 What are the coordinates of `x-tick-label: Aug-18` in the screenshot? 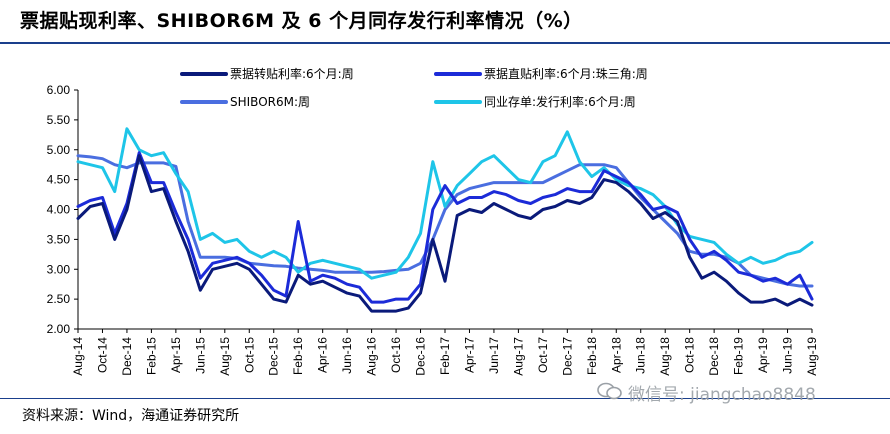 It's located at (665, 356).